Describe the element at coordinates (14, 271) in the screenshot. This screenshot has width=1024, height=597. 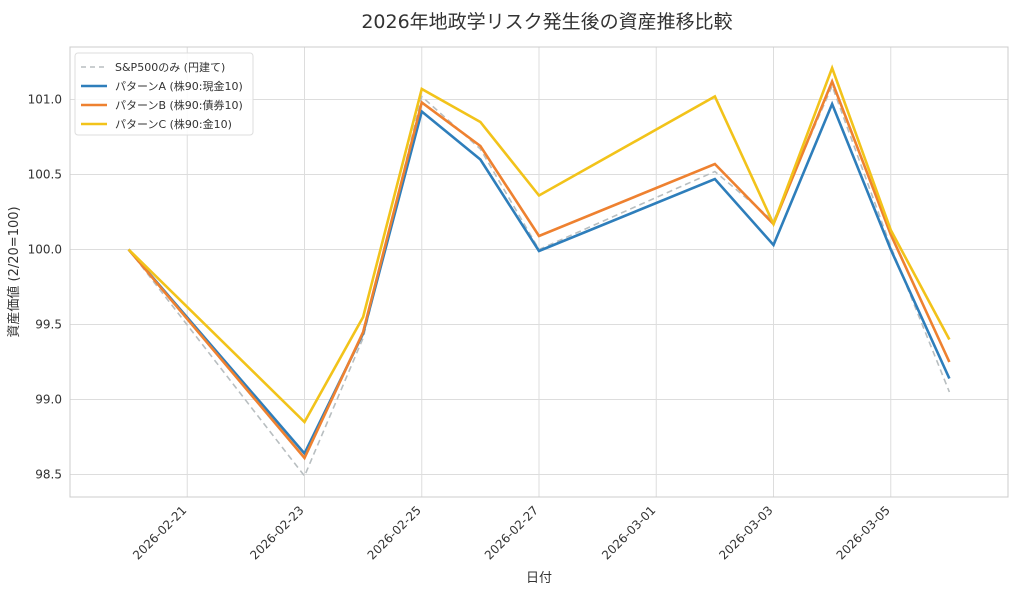
I see `y-axis-label: 資産価値 (2/20=100)` at that location.